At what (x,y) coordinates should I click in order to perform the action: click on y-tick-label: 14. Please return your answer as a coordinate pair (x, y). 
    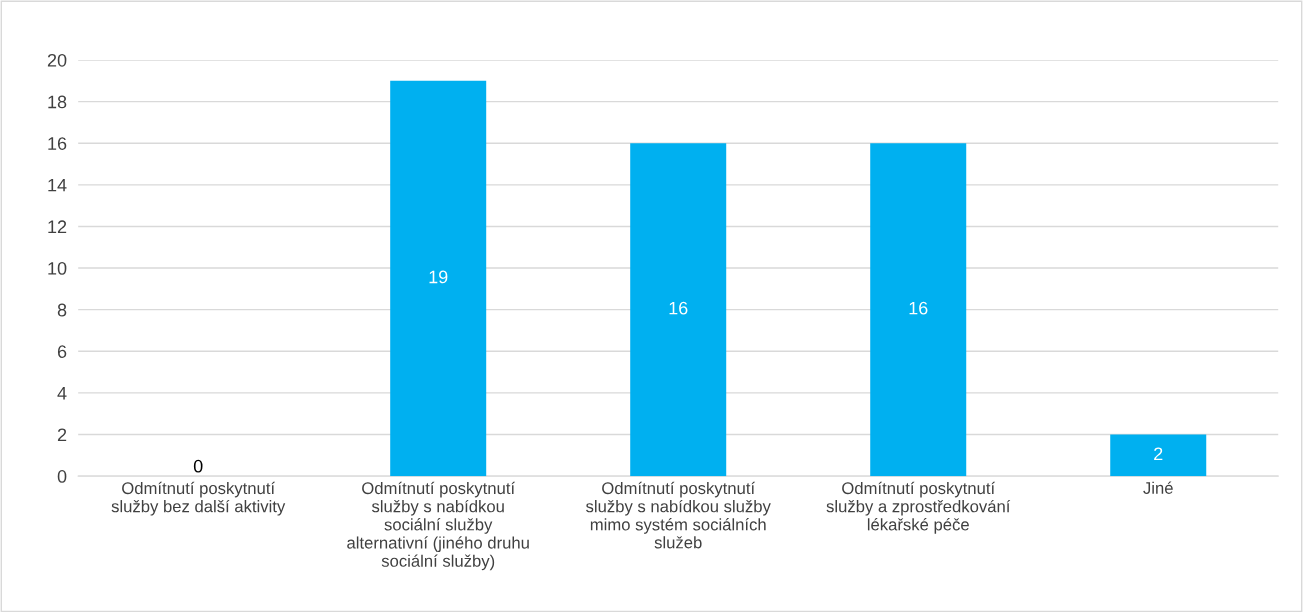
    Looking at the image, I should click on (57, 185).